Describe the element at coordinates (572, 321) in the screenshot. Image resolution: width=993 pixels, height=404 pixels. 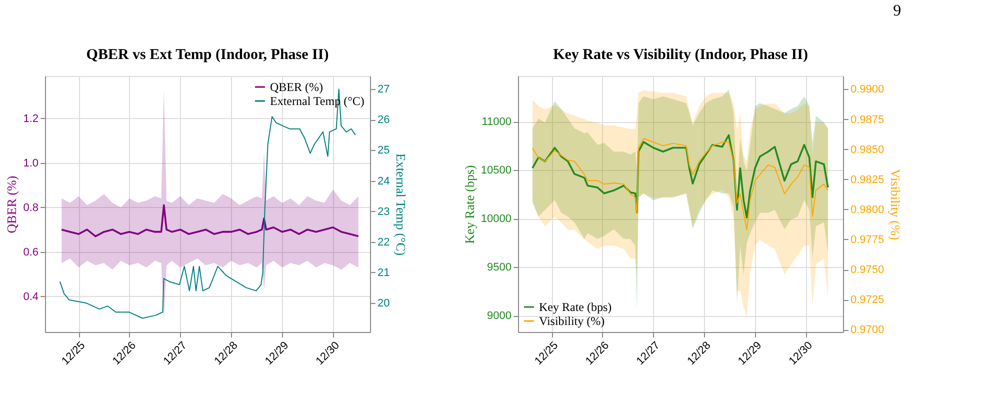
I see `legend-label: Visibility (%)` at that location.